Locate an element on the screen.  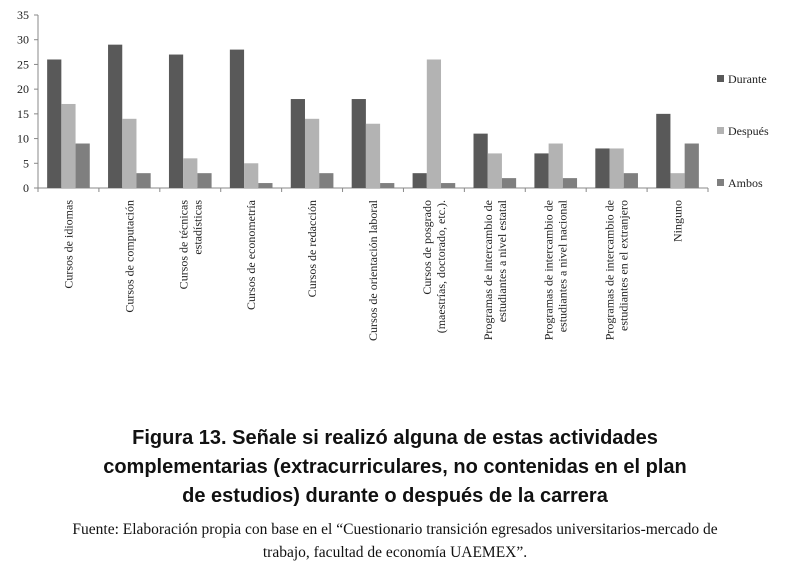
label-line: estudiantes a nivel estatal is located at coordinates (502, 260).